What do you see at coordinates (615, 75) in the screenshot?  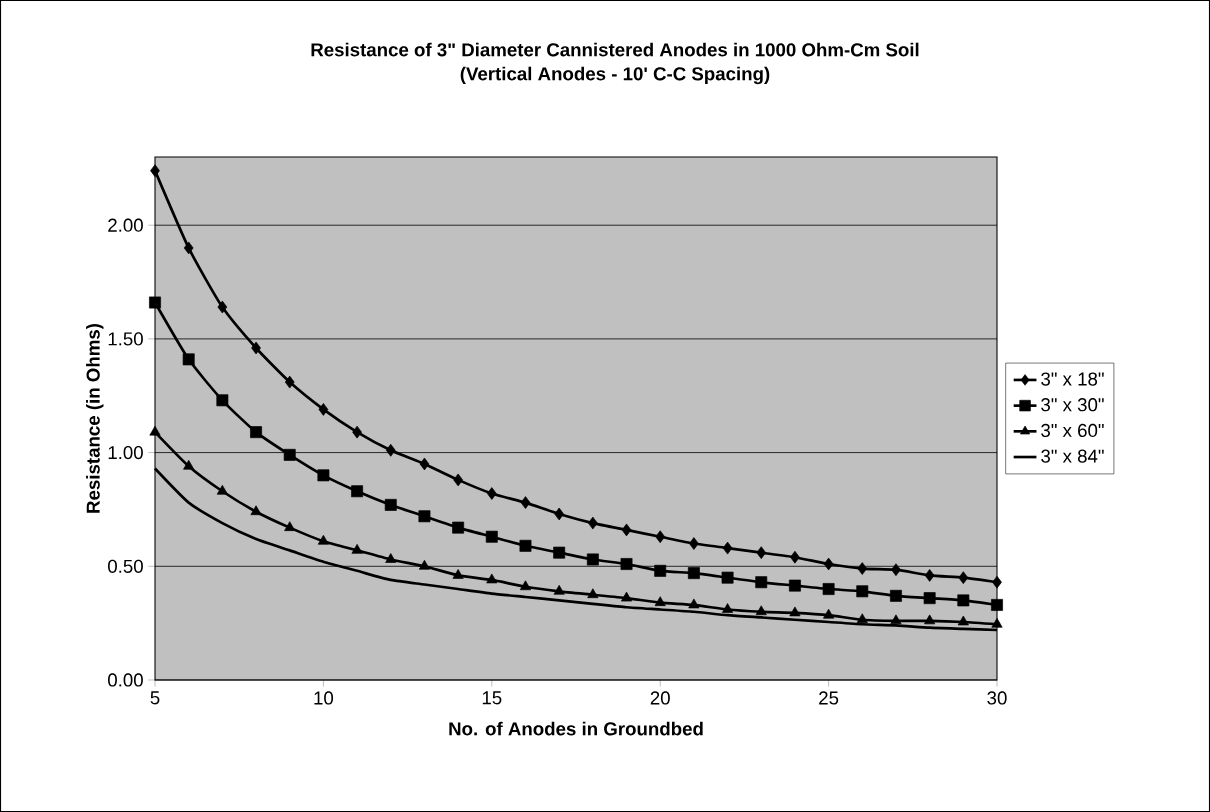 I see `chart-subtitle: (Vertical Anodes - 10' C-C Spacing)` at bounding box center [615, 75].